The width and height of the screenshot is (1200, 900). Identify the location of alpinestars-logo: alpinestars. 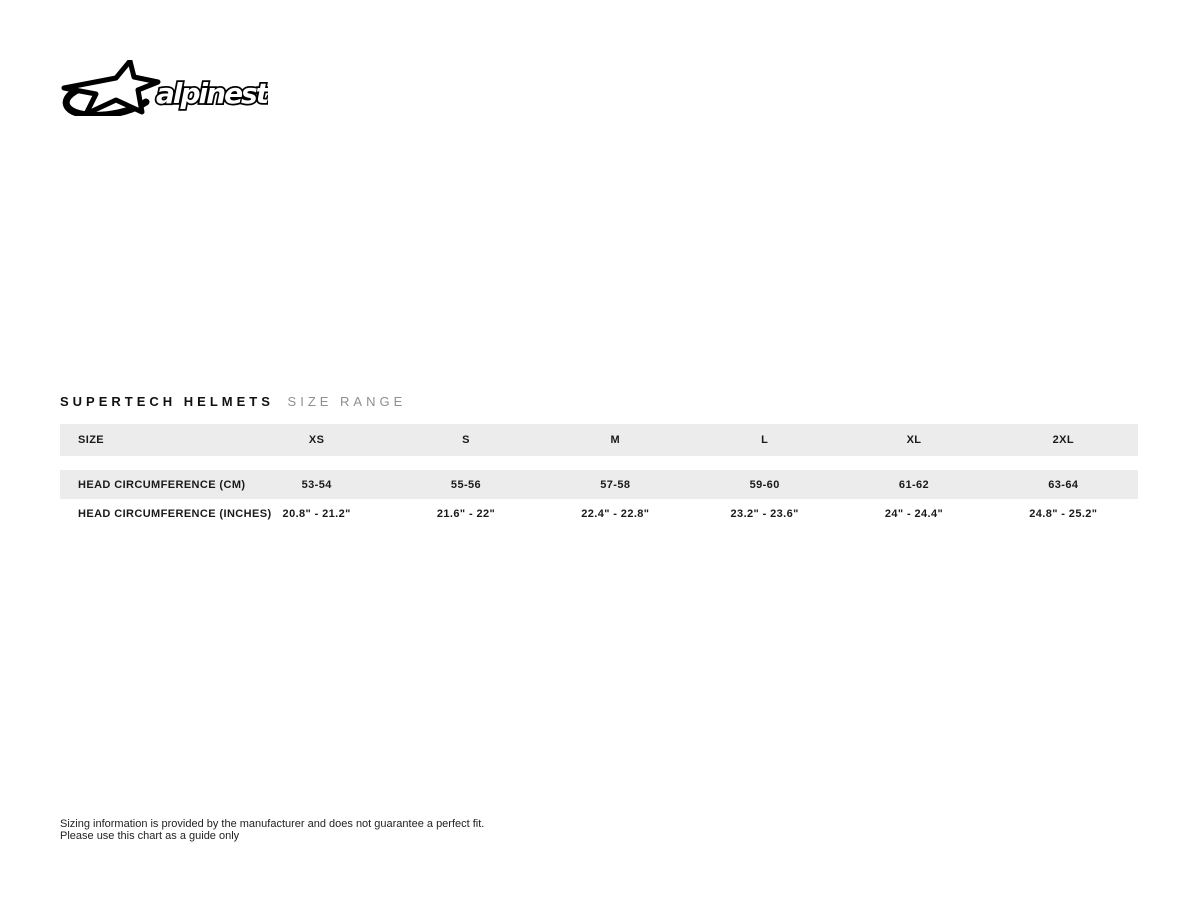
(187, 88).